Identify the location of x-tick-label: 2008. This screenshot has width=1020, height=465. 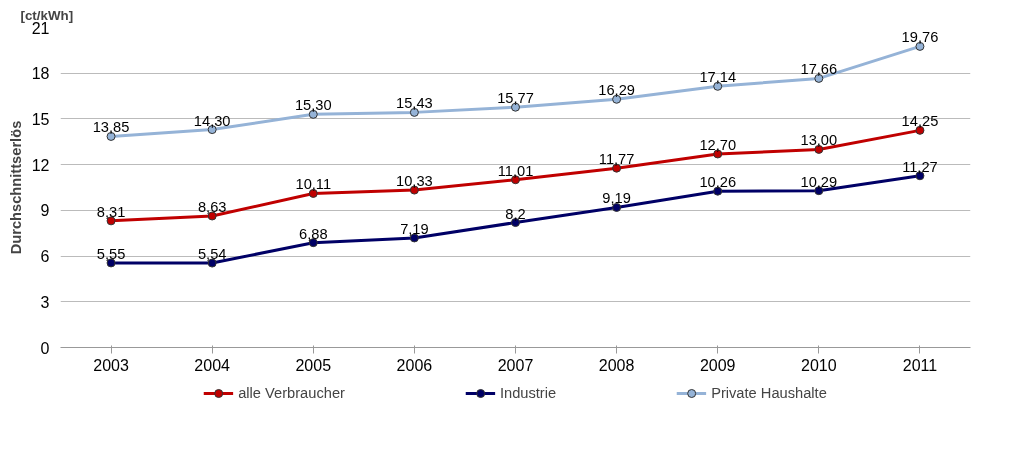
(616, 365).